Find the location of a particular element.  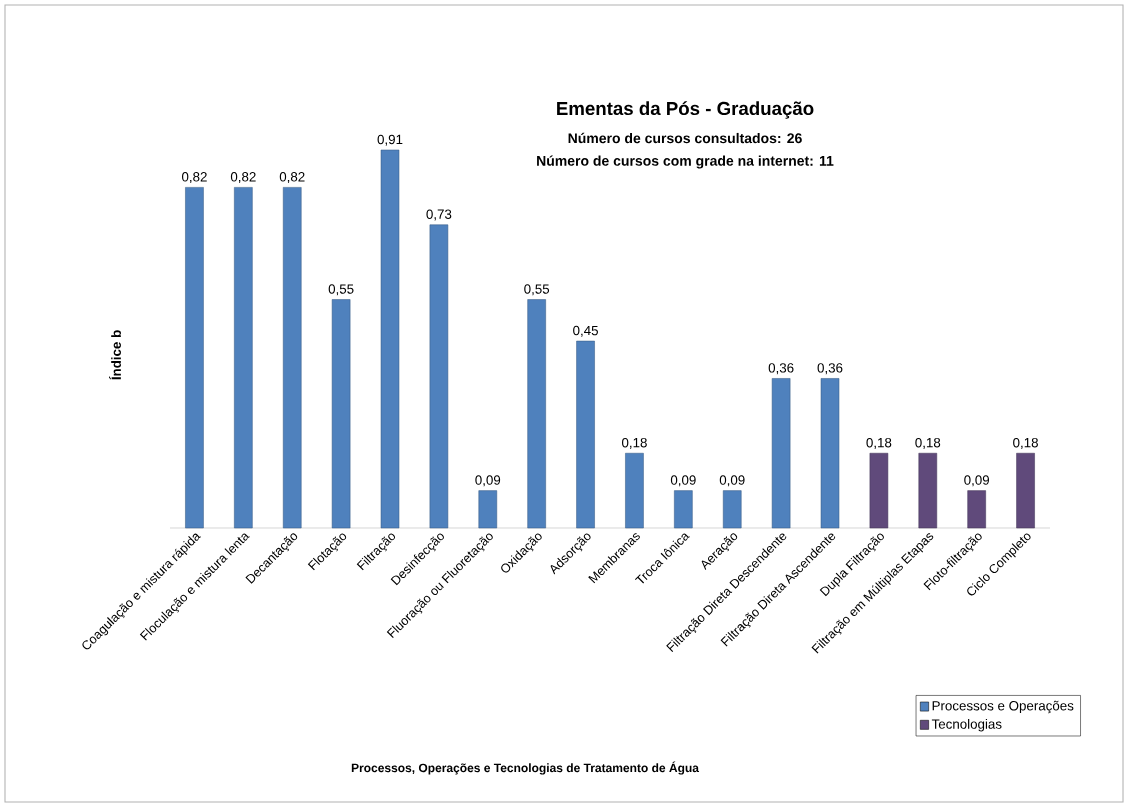

annotation: Número de cursos com grade na internet: 11 is located at coordinates (685, 162).